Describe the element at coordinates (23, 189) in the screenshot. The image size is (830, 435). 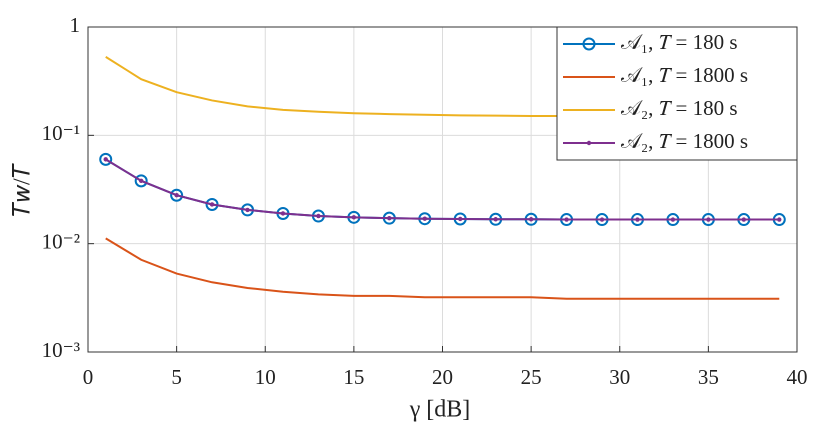
I see `y-axis-label: 𝑇𝑤/𝑇` at that location.